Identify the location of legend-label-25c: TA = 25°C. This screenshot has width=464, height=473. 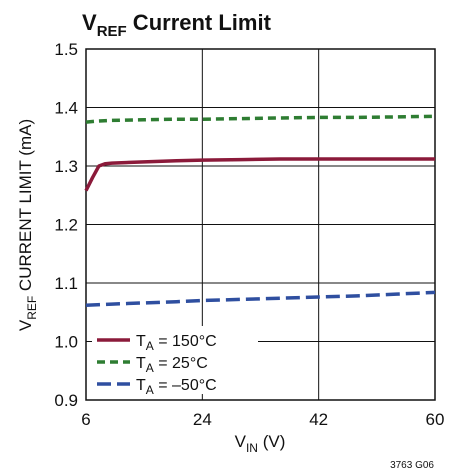
(172, 365).